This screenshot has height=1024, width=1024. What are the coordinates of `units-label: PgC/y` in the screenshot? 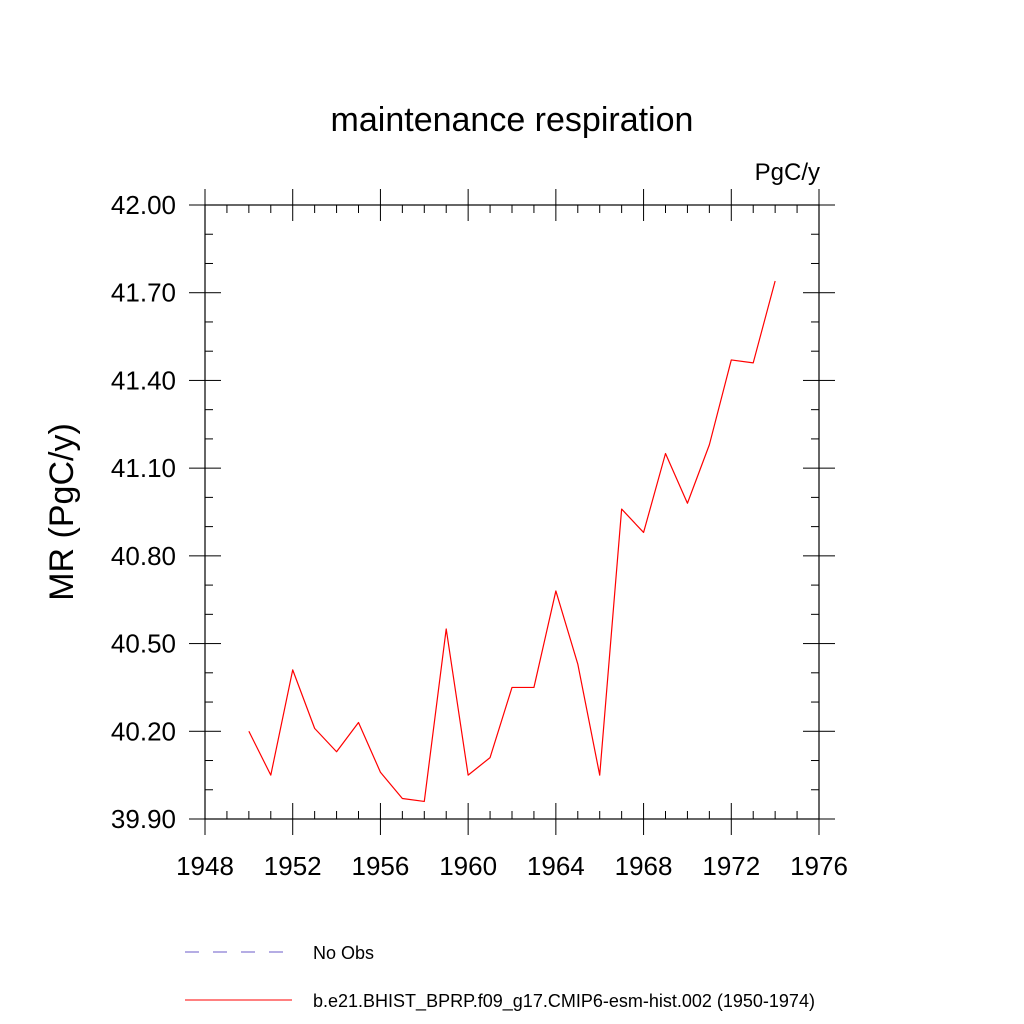 It's located at (787, 172).